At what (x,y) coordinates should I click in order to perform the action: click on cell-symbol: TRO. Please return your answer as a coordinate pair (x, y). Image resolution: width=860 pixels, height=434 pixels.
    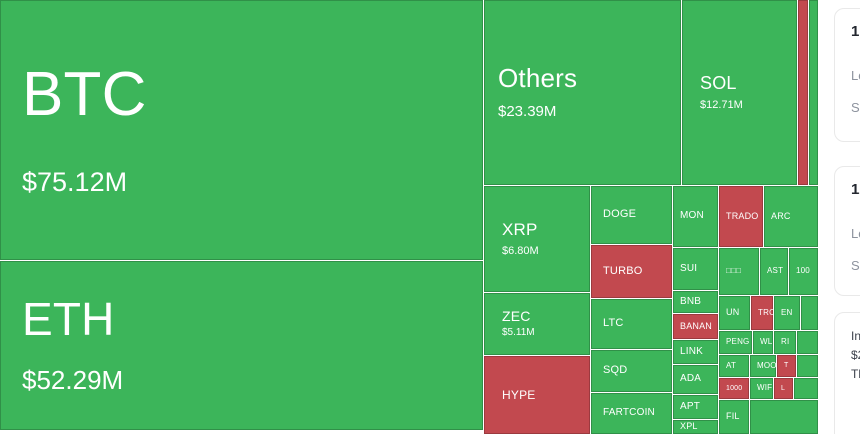
    Looking at the image, I should click on (765, 312).